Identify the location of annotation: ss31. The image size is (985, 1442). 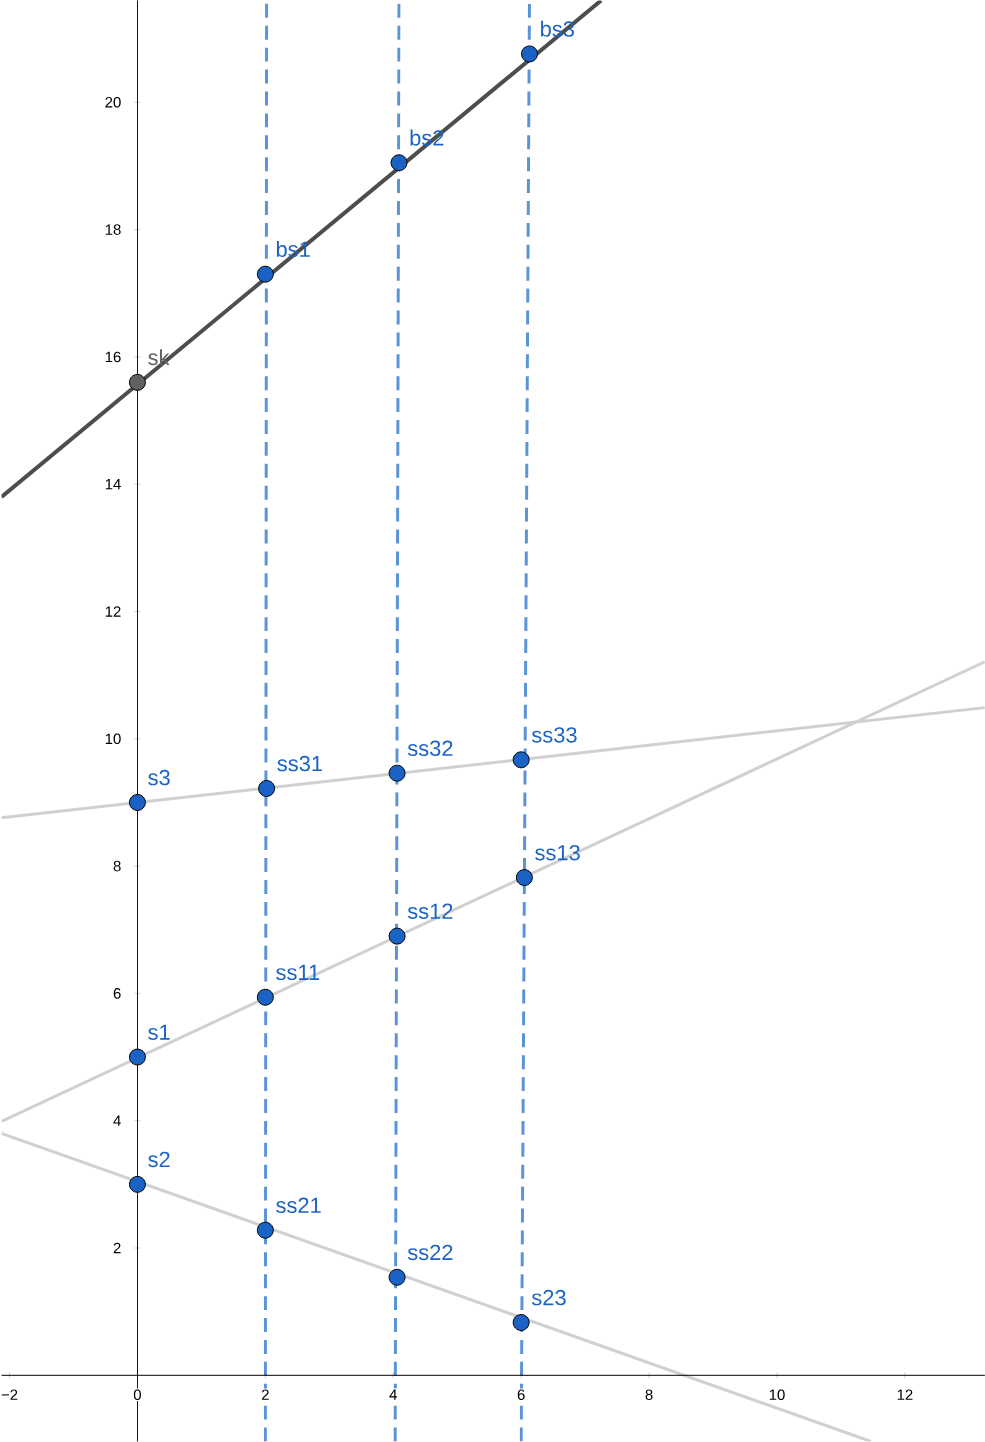
(299, 763).